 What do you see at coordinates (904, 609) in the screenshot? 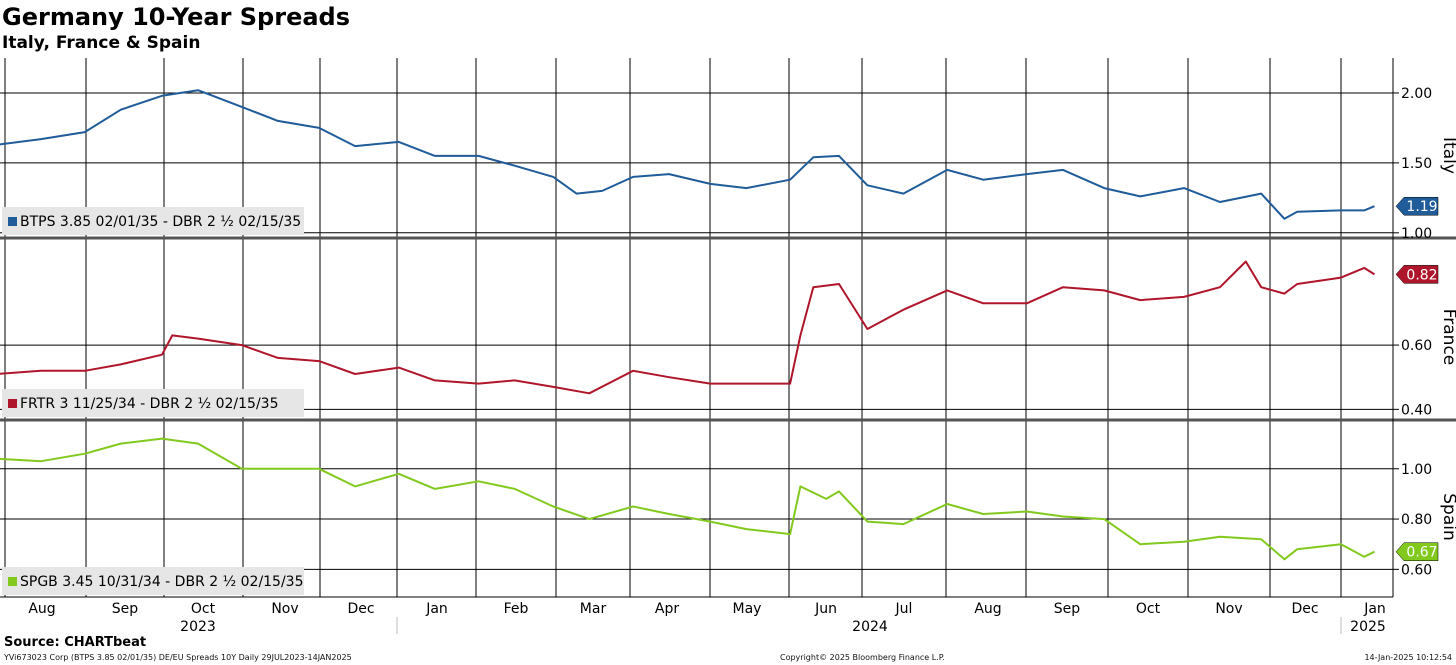
I see `x-tick-label: Jul` at bounding box center [904, 609].